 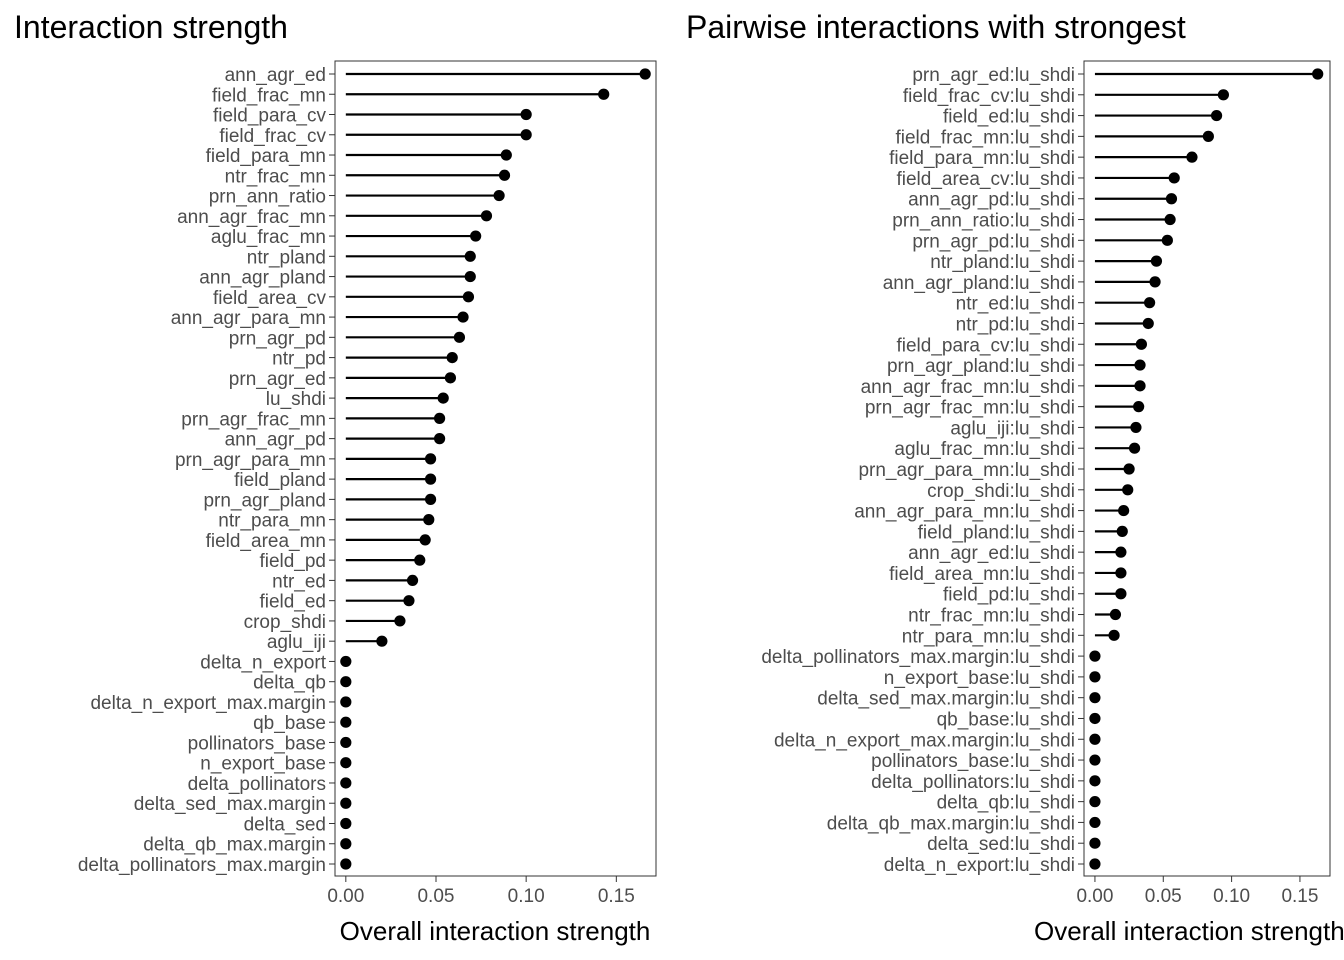 I want to click on category-label: field_para_cv:lu_shdi, so click(x=985, y=345).